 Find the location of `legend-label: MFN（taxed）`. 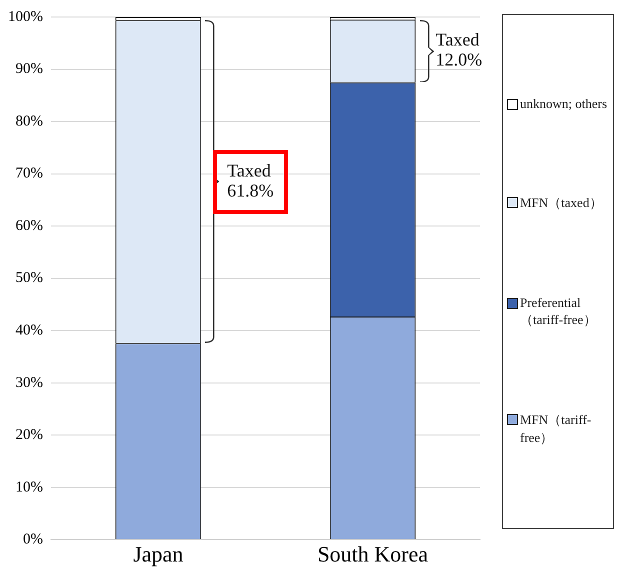

legend-label: MFN（taxed） is located at coordinates (561, 203).